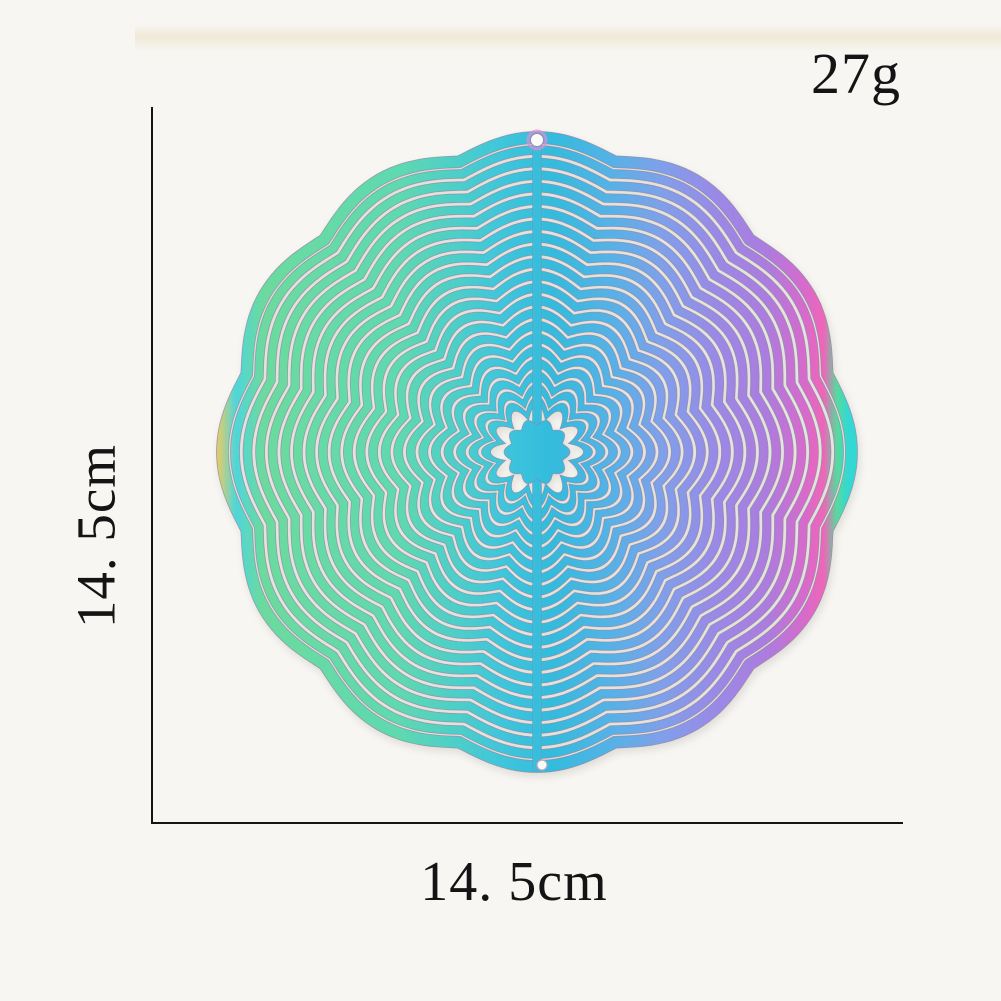 This screenshot has height=1001, width=1001. Describe the element at coordinates (856, 73) in the screenshot. I see `weight-label: 27g` at that location.